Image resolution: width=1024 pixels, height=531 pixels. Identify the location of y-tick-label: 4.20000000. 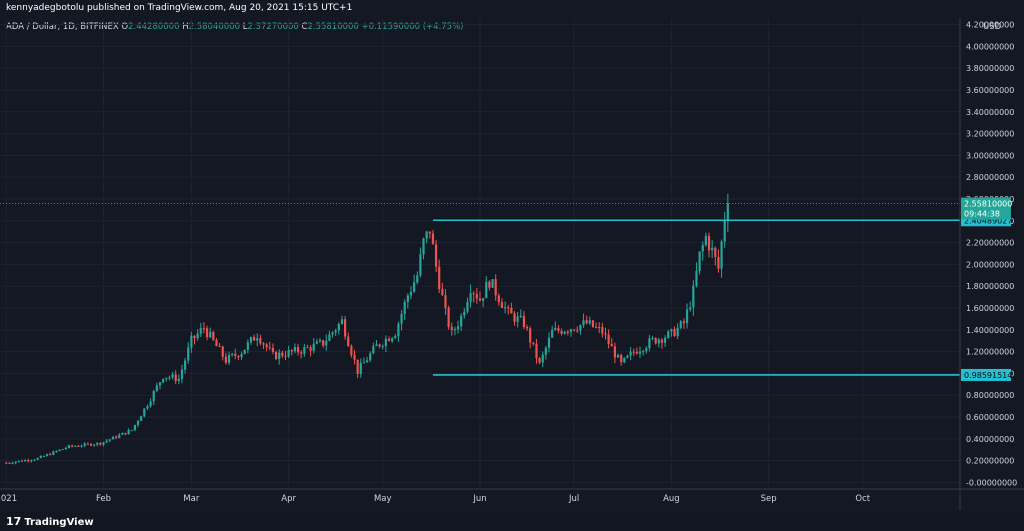
(990, 25).